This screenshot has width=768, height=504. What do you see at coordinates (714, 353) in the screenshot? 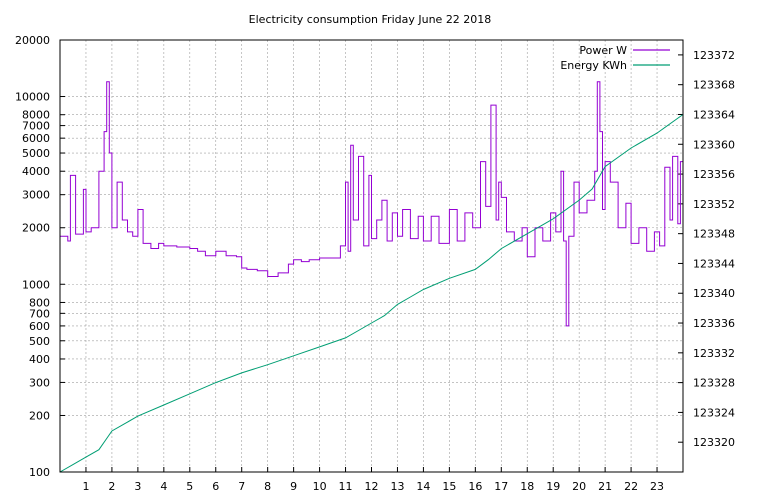
I see `y-right-tick-label: 123332` at bounding box center [714, 353].